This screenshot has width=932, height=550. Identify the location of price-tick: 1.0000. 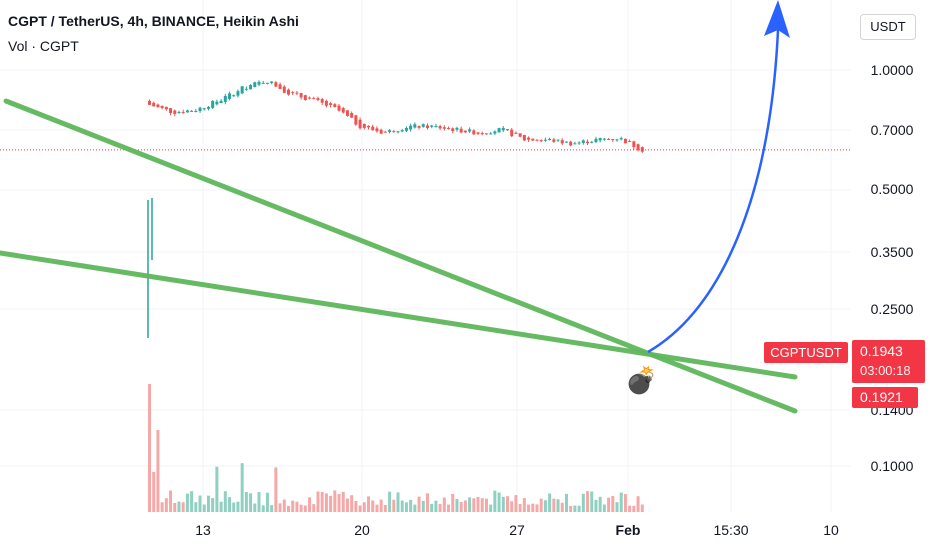
(892, 70).